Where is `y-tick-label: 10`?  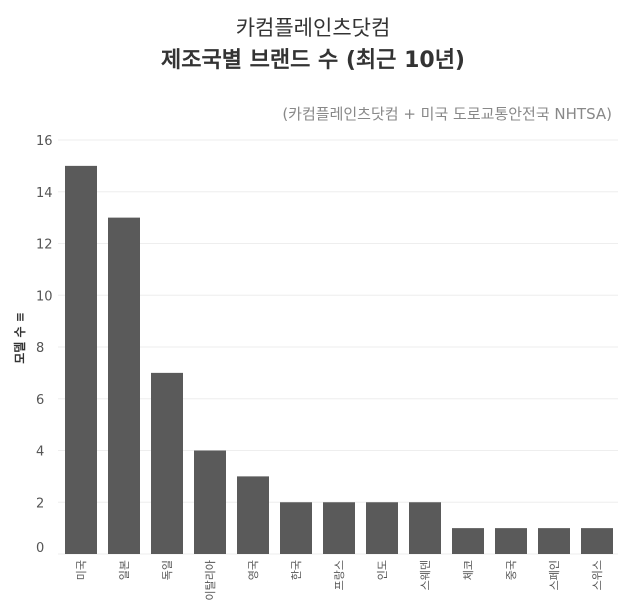
y-tick-label: 10 is located at coordinates (44, 296).